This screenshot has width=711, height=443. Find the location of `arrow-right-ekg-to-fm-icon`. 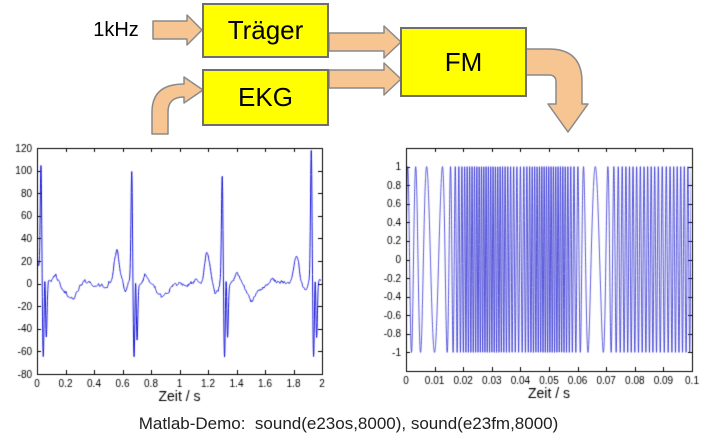

arrow-right-ekg-to-fm-icon is located at coordinates (365, 79).